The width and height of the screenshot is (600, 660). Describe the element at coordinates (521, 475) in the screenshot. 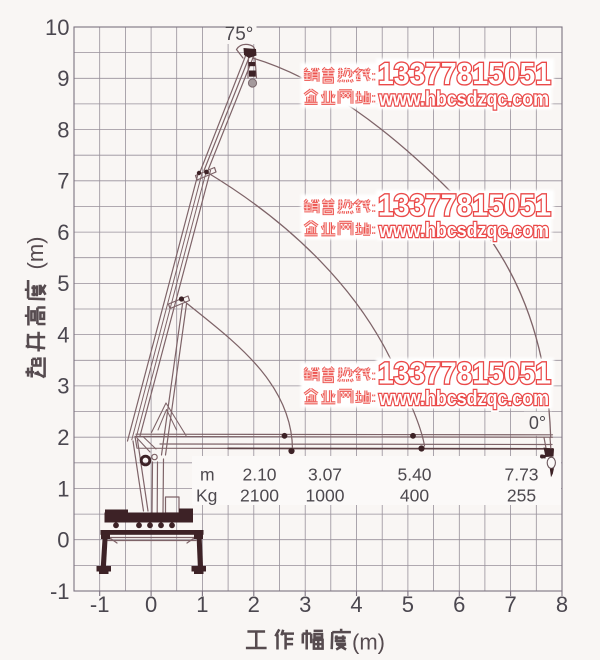

I see `svg-text: 7.73` at that location.